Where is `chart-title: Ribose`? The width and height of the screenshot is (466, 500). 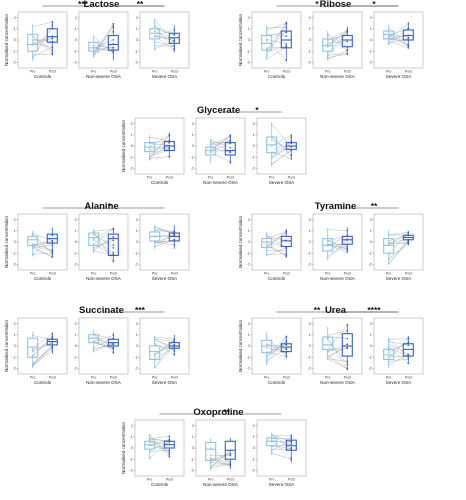
chart-title: Ribose is located at coordinates (336, 5).